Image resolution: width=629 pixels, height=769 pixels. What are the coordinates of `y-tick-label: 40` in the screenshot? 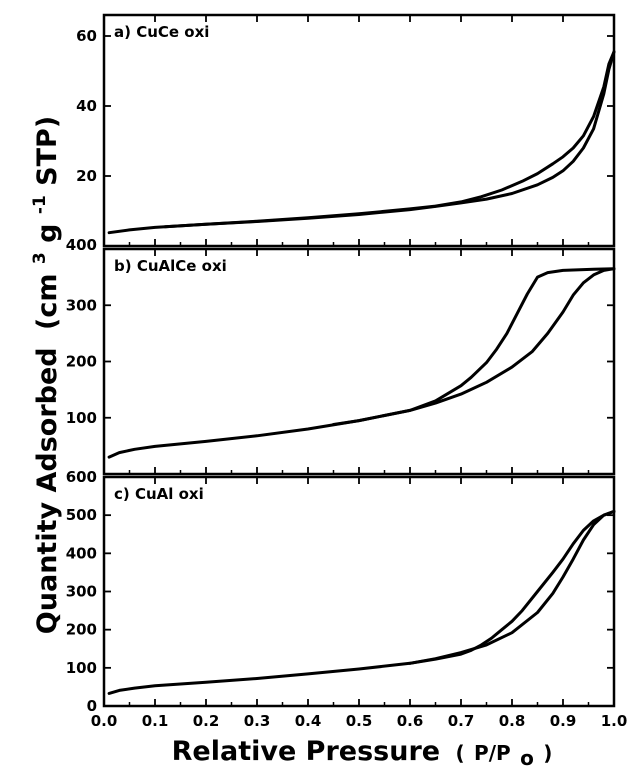 It's located at (86, 106).